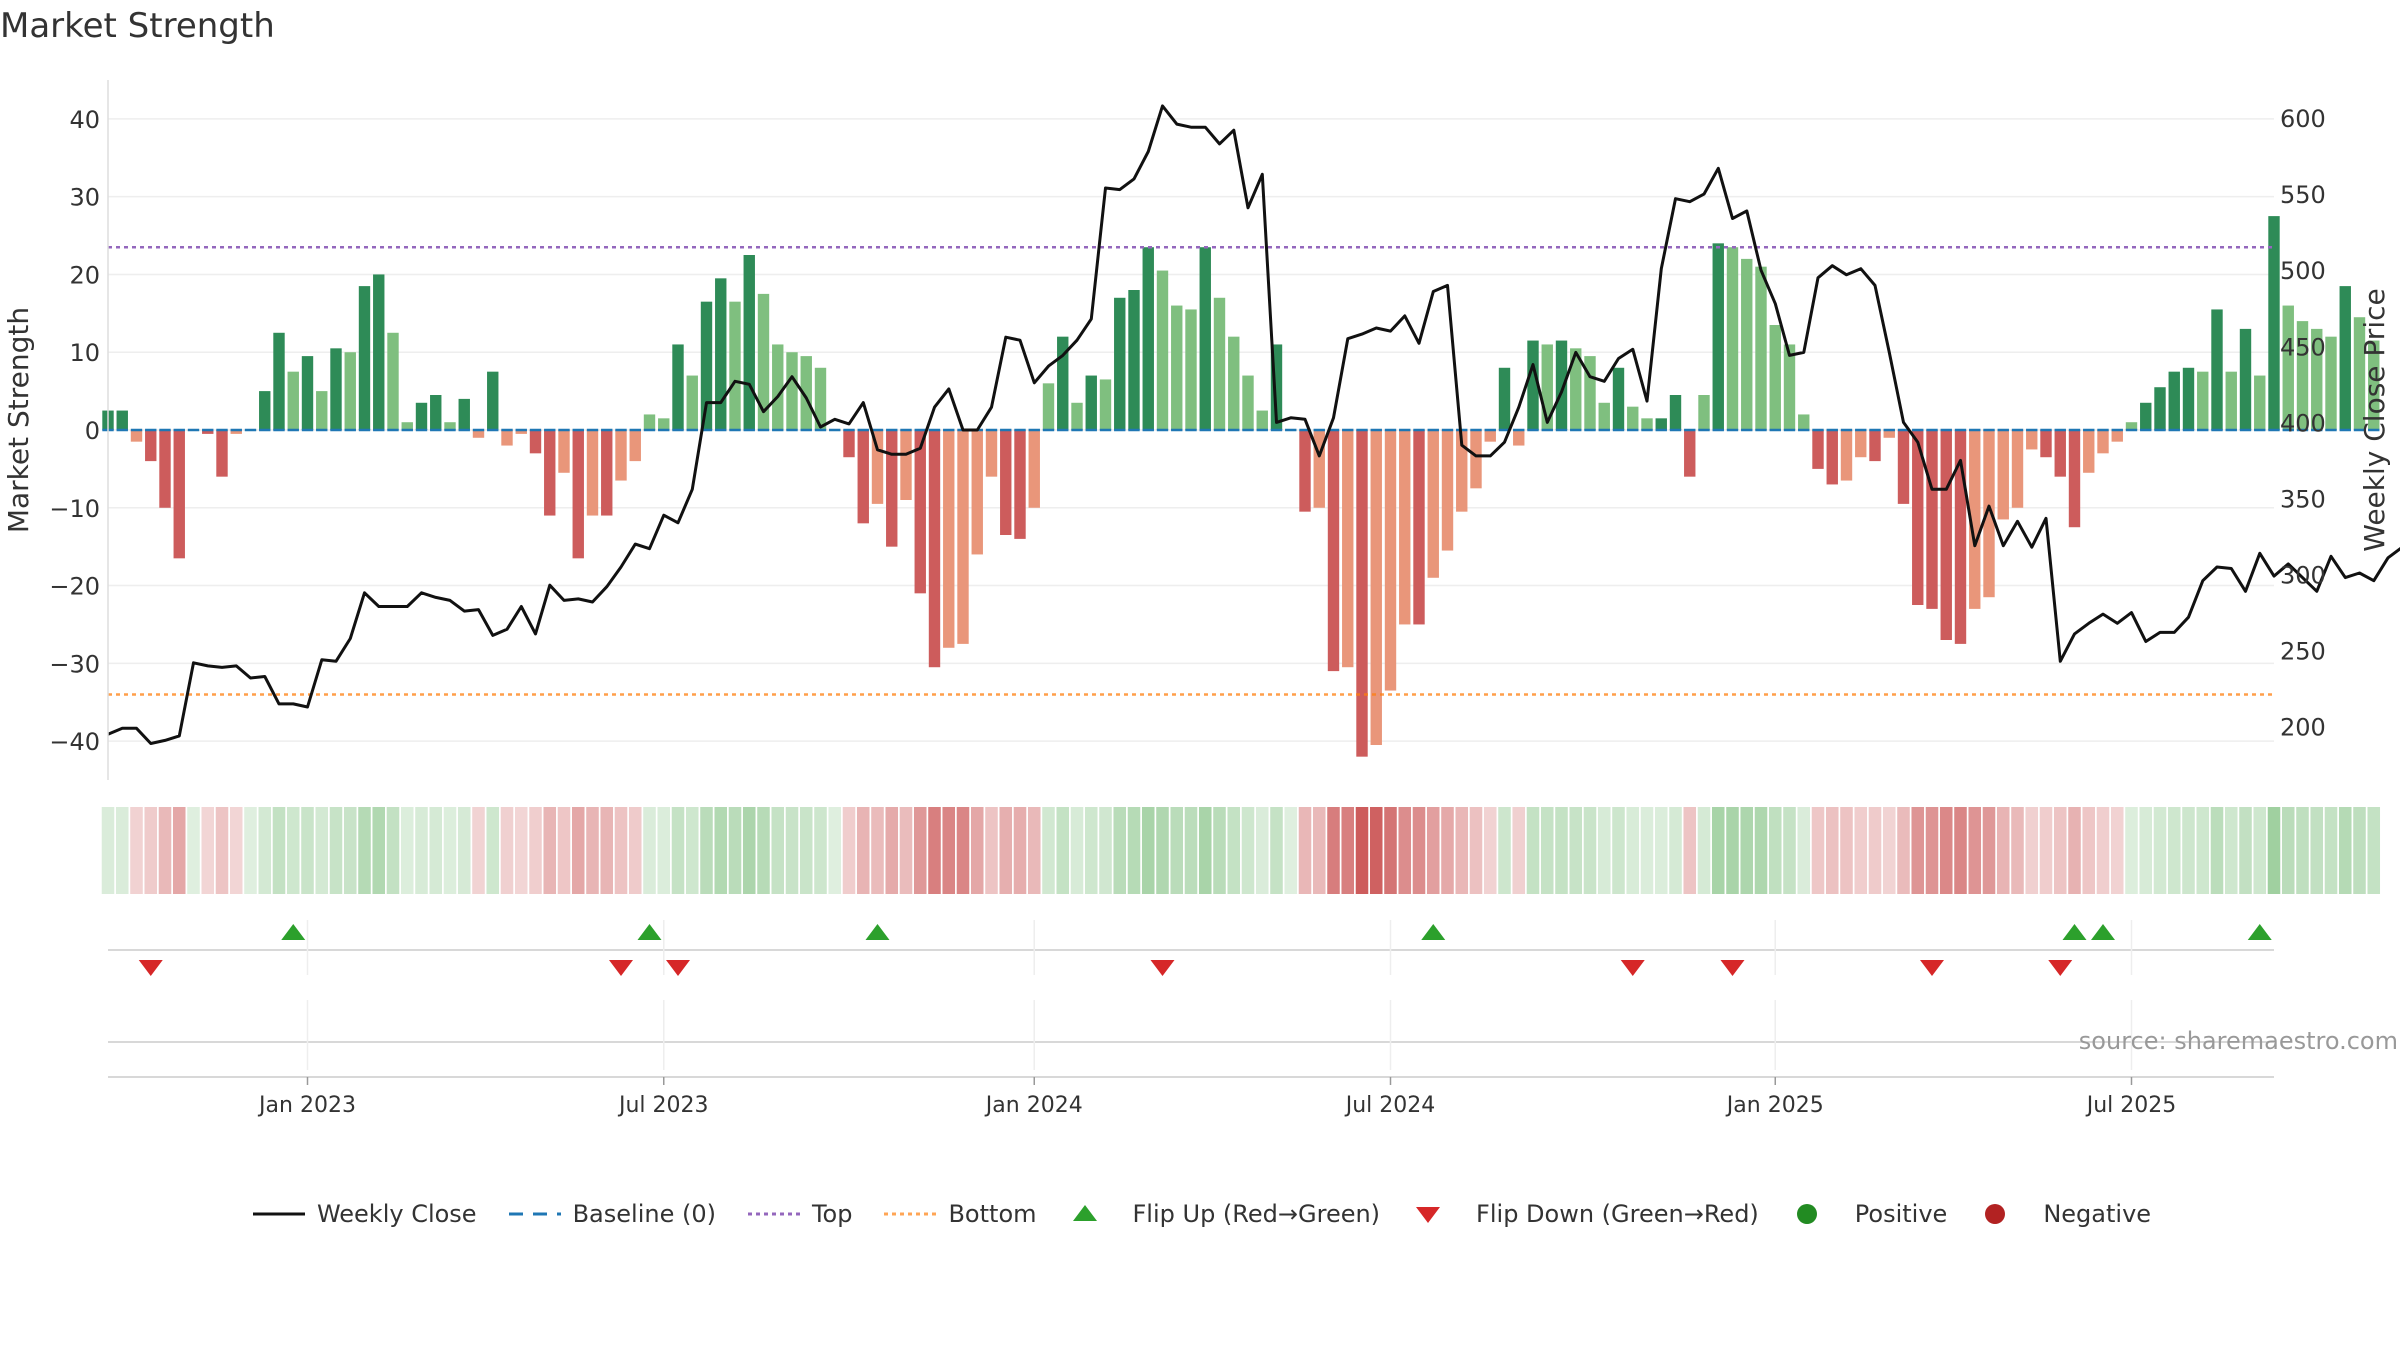  Describe the element at coordinates (644, 1214) in the screenshot. I see `legend-label: Baseline (0)` at that location.